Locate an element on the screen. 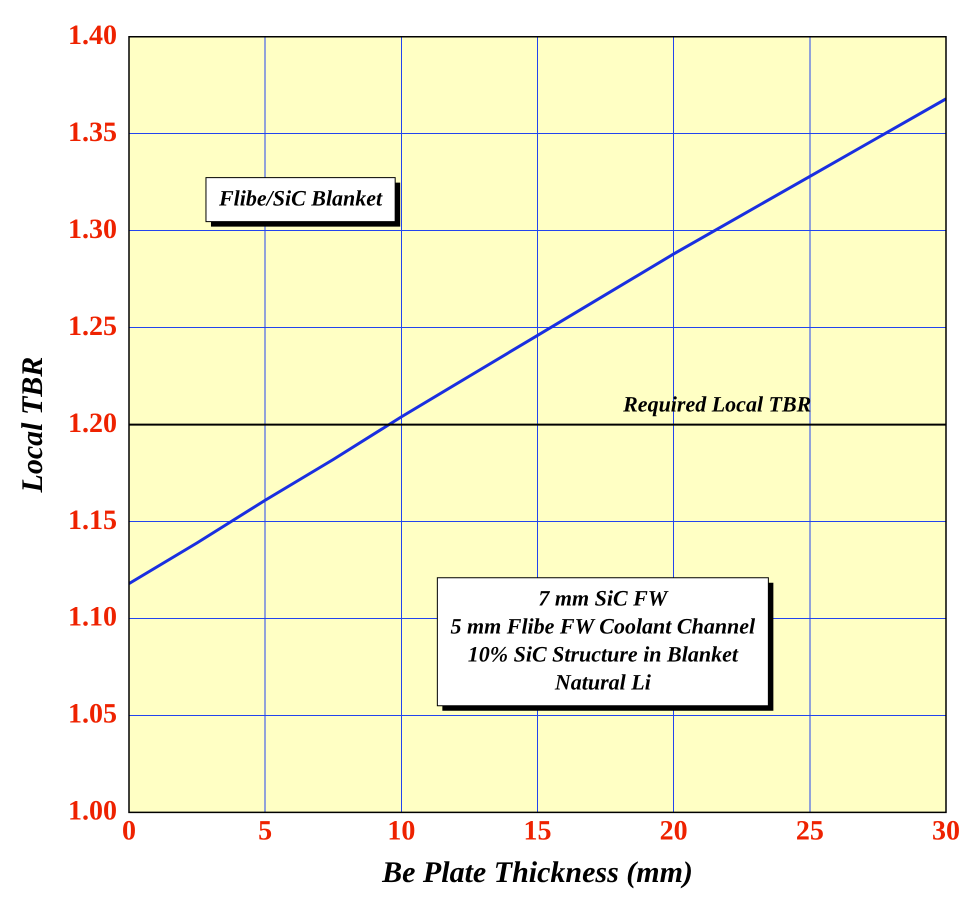  y-tick-label: 1.10 is located at coordinates (92, 617).